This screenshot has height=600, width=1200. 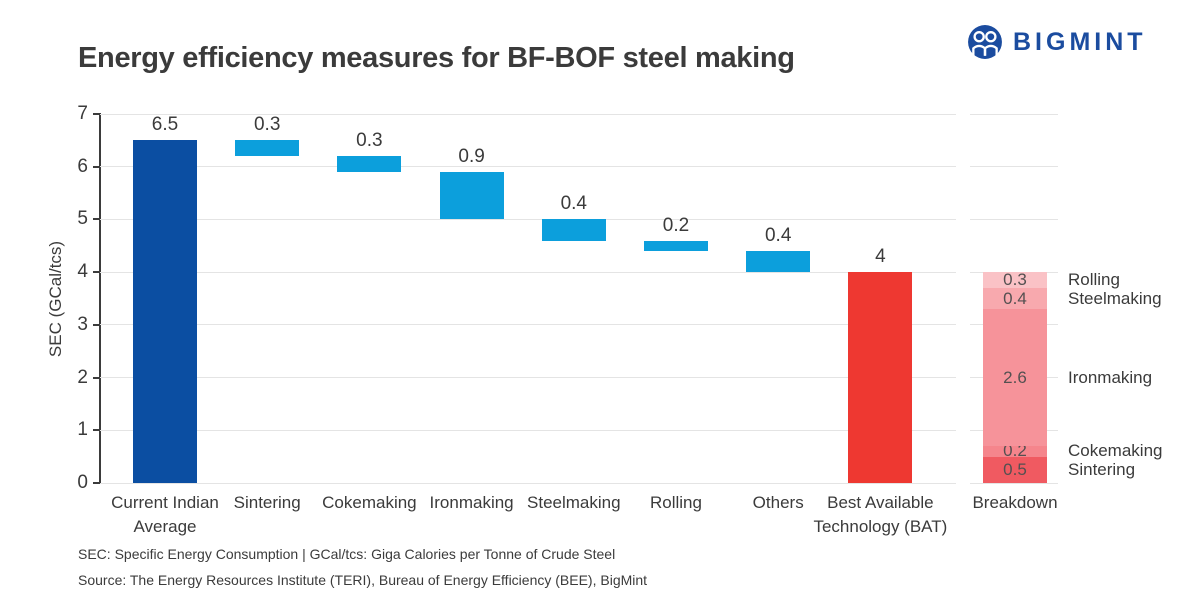 I want to click on y-tick-label: 6, so click(x=82, y=166).